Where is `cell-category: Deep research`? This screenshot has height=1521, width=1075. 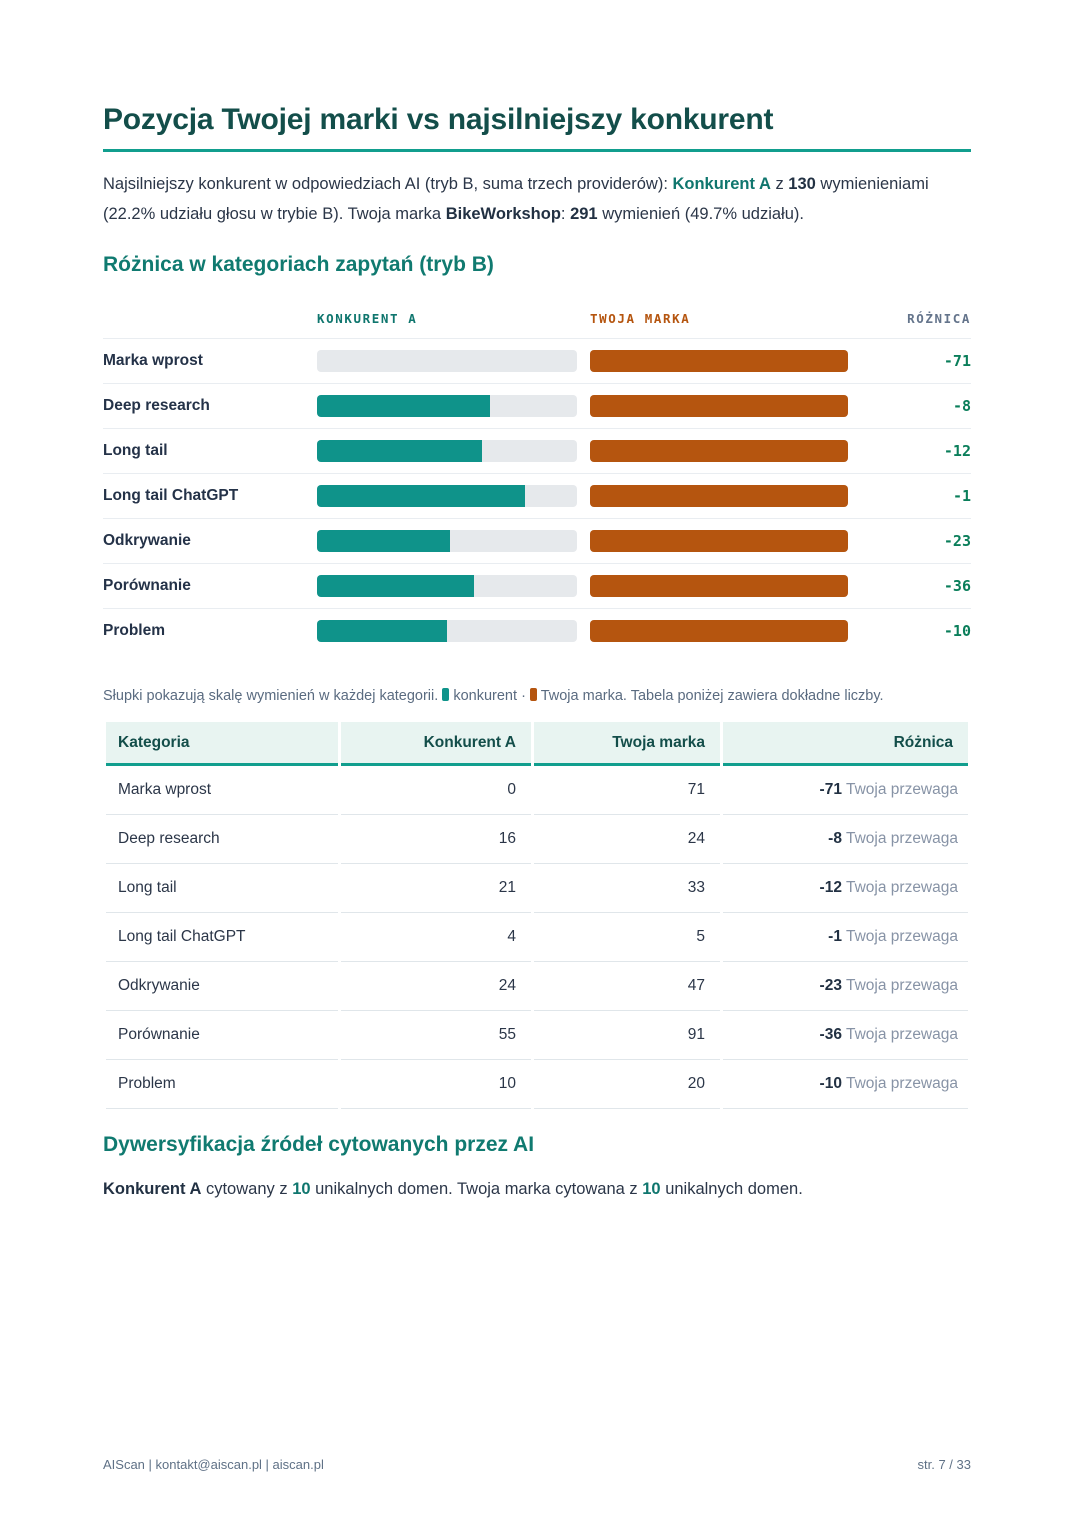 cell-category: Deep research is located at coordinates (222, 839).